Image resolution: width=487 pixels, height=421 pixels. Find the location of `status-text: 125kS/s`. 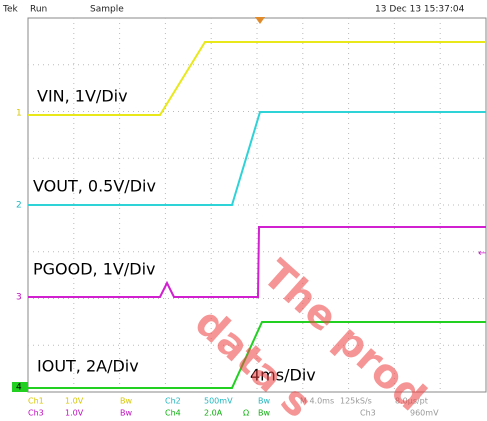

status-text: 125kS/s is located at coordinates (356, 401).